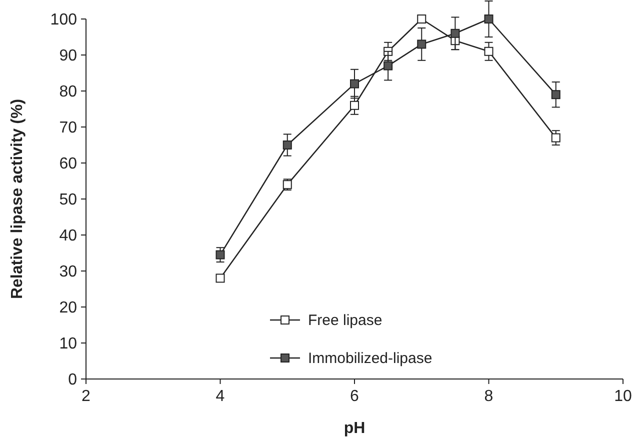  What do you see at coordinates (68, 56) in the screenshot?
I see `y-tick-label: 90` at bounding box center [68, 56].